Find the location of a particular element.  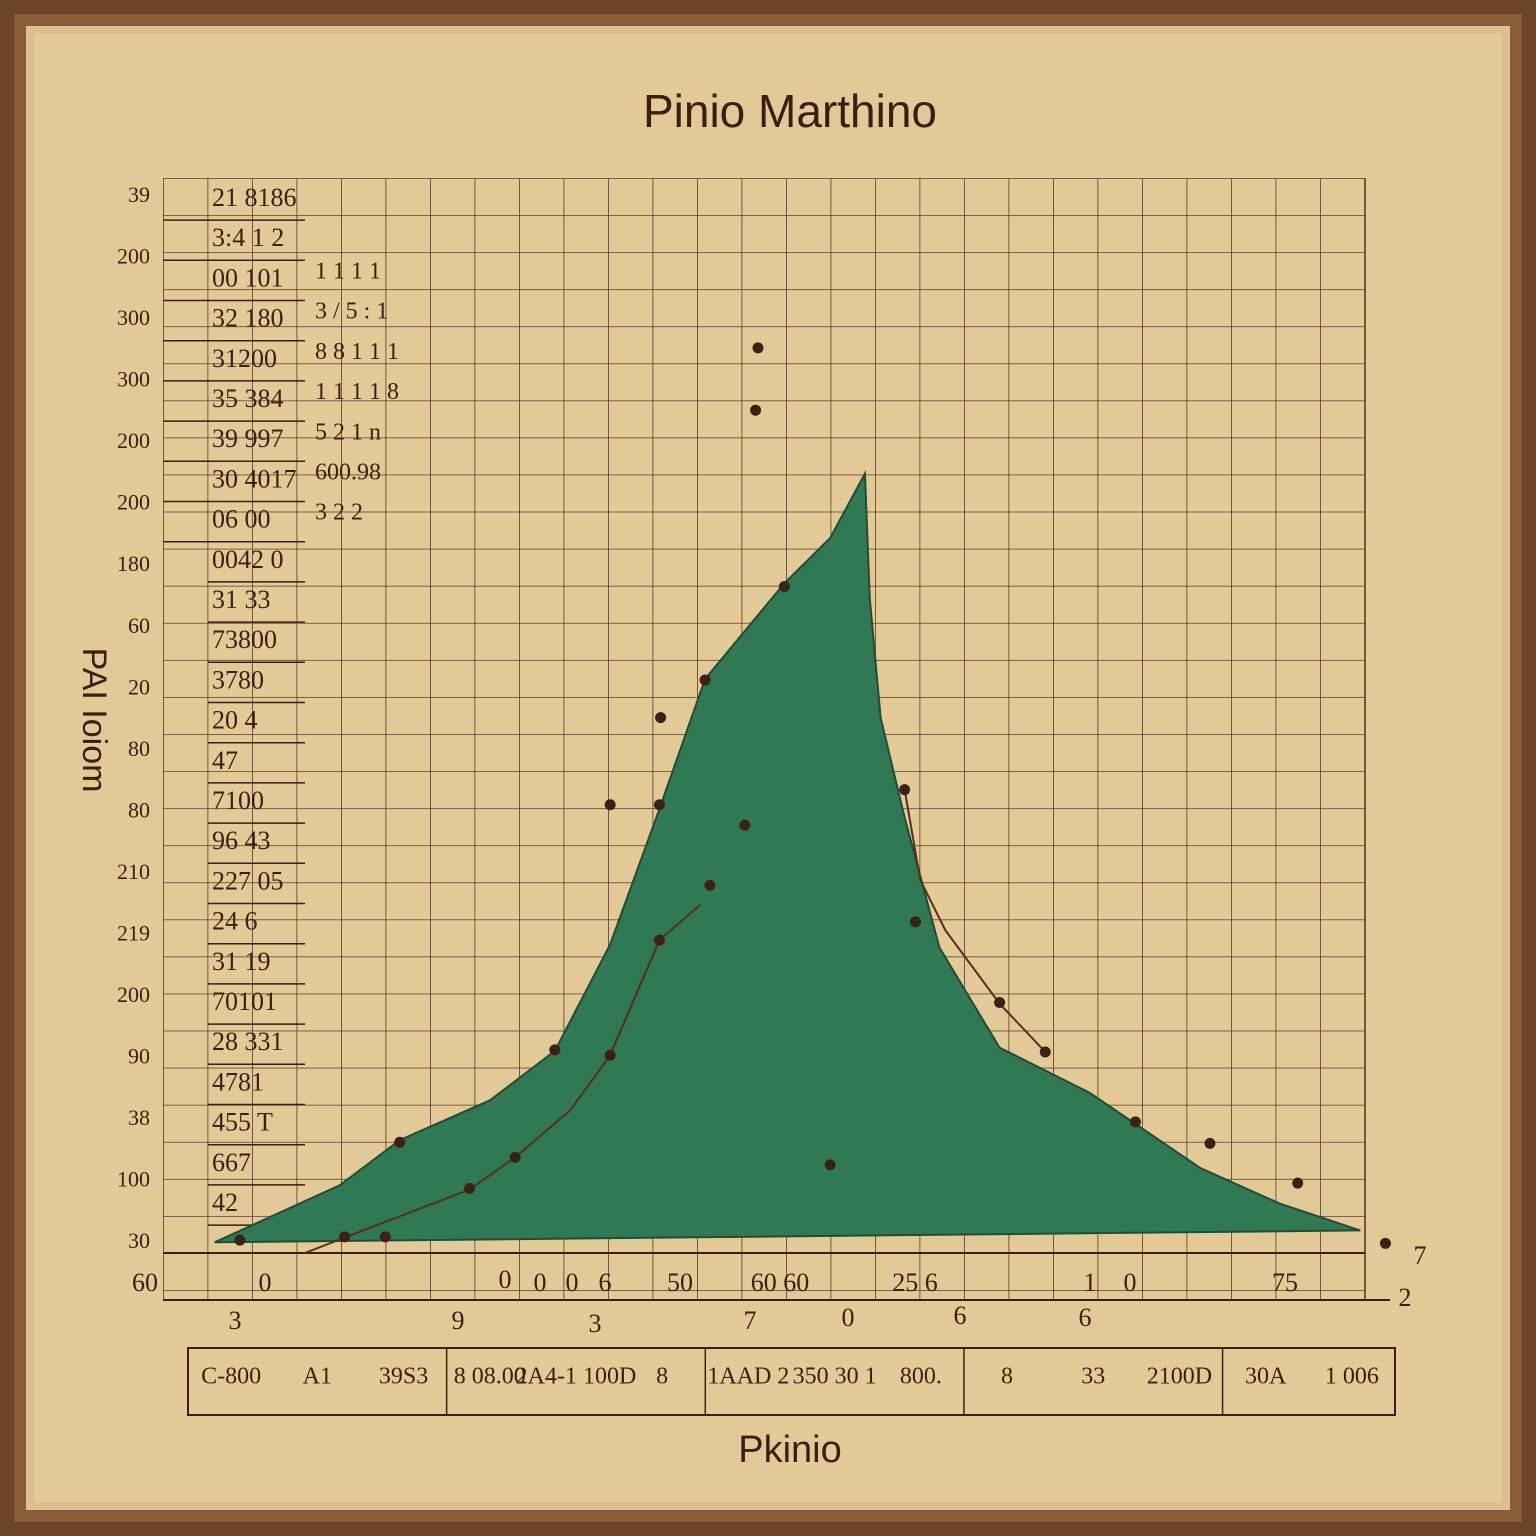

row-label-2: 5 2 1 n is located at coordinates (348, 432).